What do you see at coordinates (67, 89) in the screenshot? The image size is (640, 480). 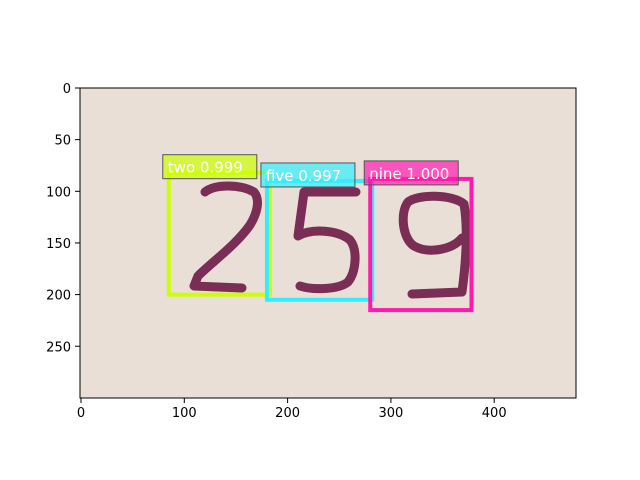 I see `y-tick-label: 0` at bounding box center [67, 89].